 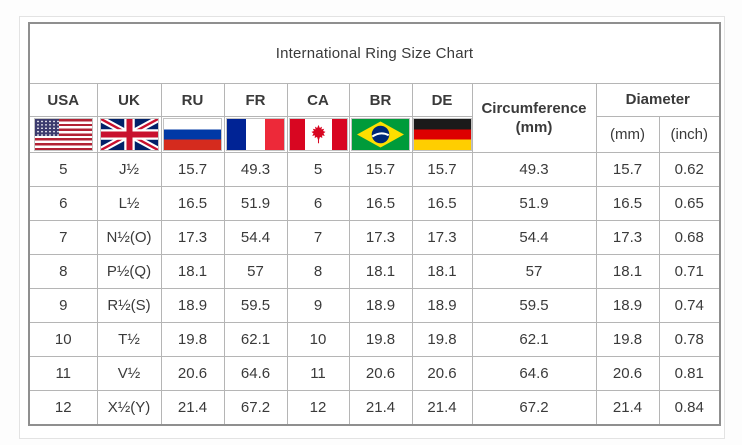 What do you see at coordinates (627, 373) in the screenshot?
I see `cell-diameter-mm: 20.6` at bounding box center [627, 373].